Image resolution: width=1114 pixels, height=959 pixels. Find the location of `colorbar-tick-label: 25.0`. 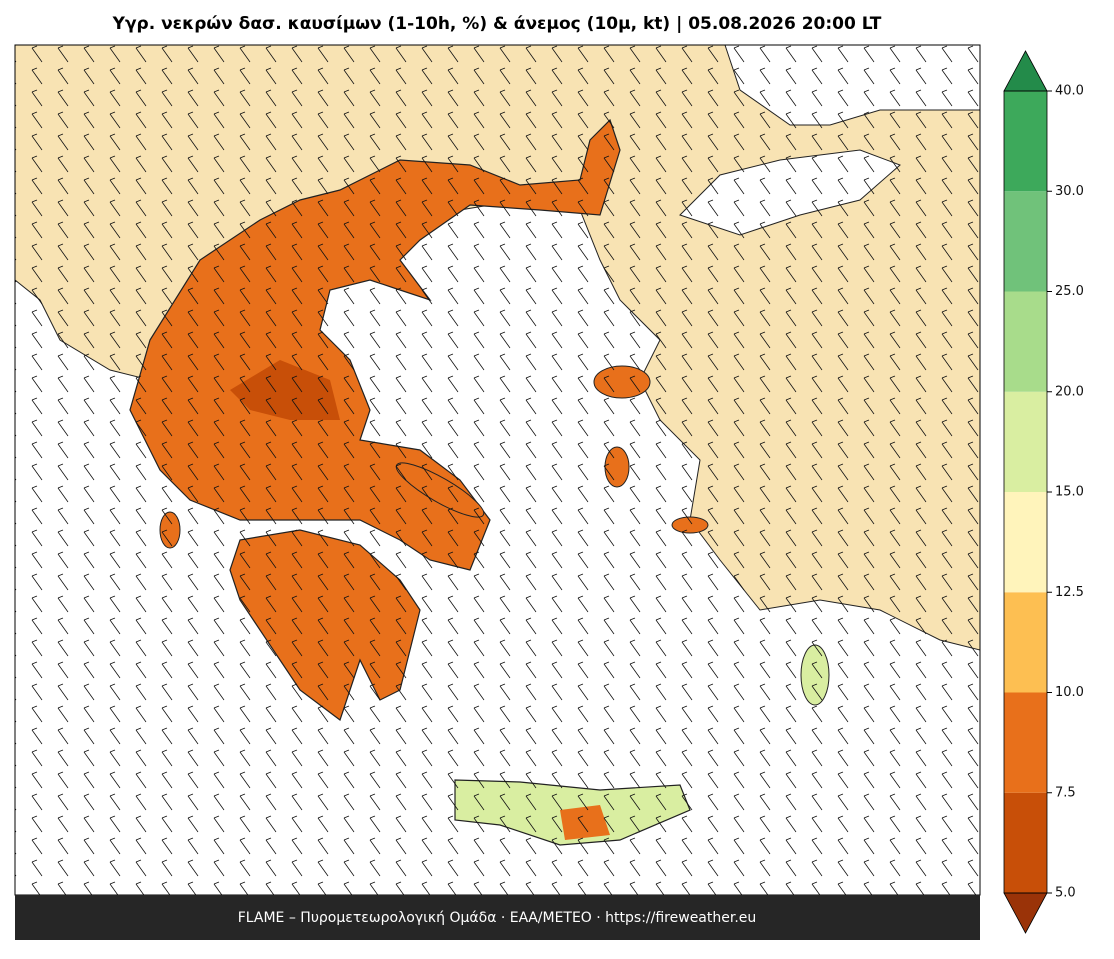

colorbar-tick-label: 25.0 is located at coordinates (1069, 291).